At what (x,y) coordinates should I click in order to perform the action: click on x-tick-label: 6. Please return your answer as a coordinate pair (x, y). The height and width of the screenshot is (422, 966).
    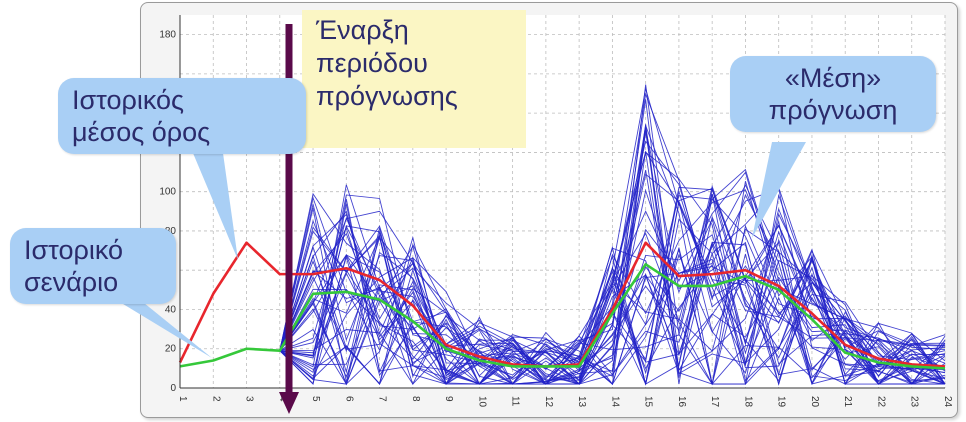
    Looking at the image, I should click on (348, 399).